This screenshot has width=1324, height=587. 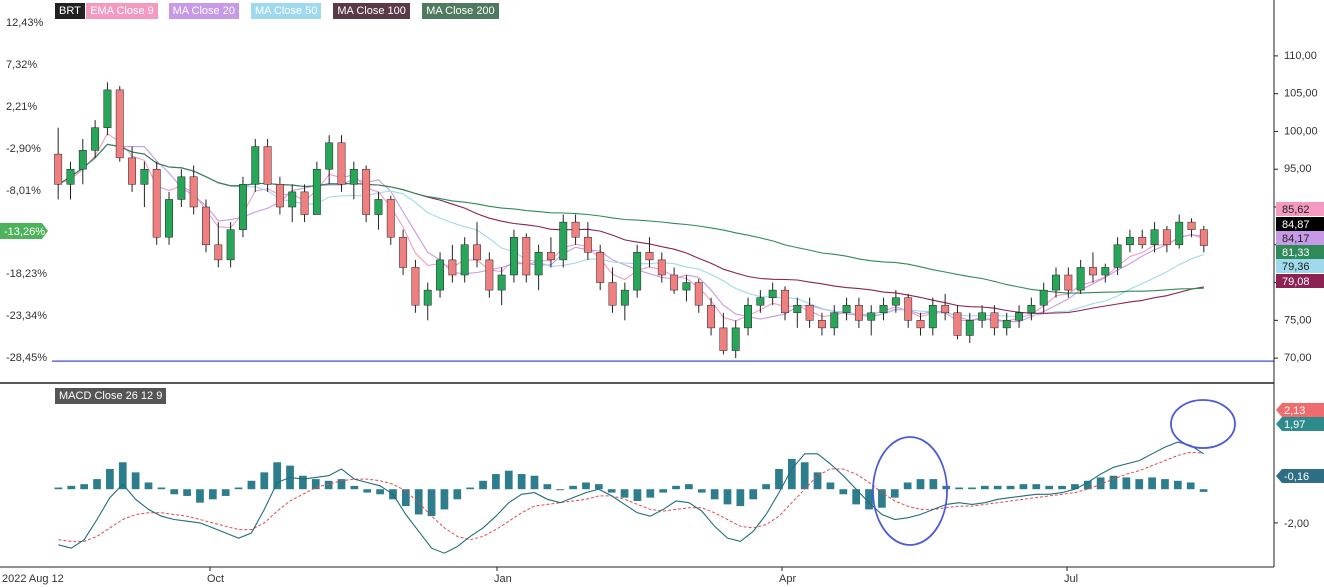 I want to click on legend-item-ma-close-200: MA Close 200, so click(x=460, y=11).